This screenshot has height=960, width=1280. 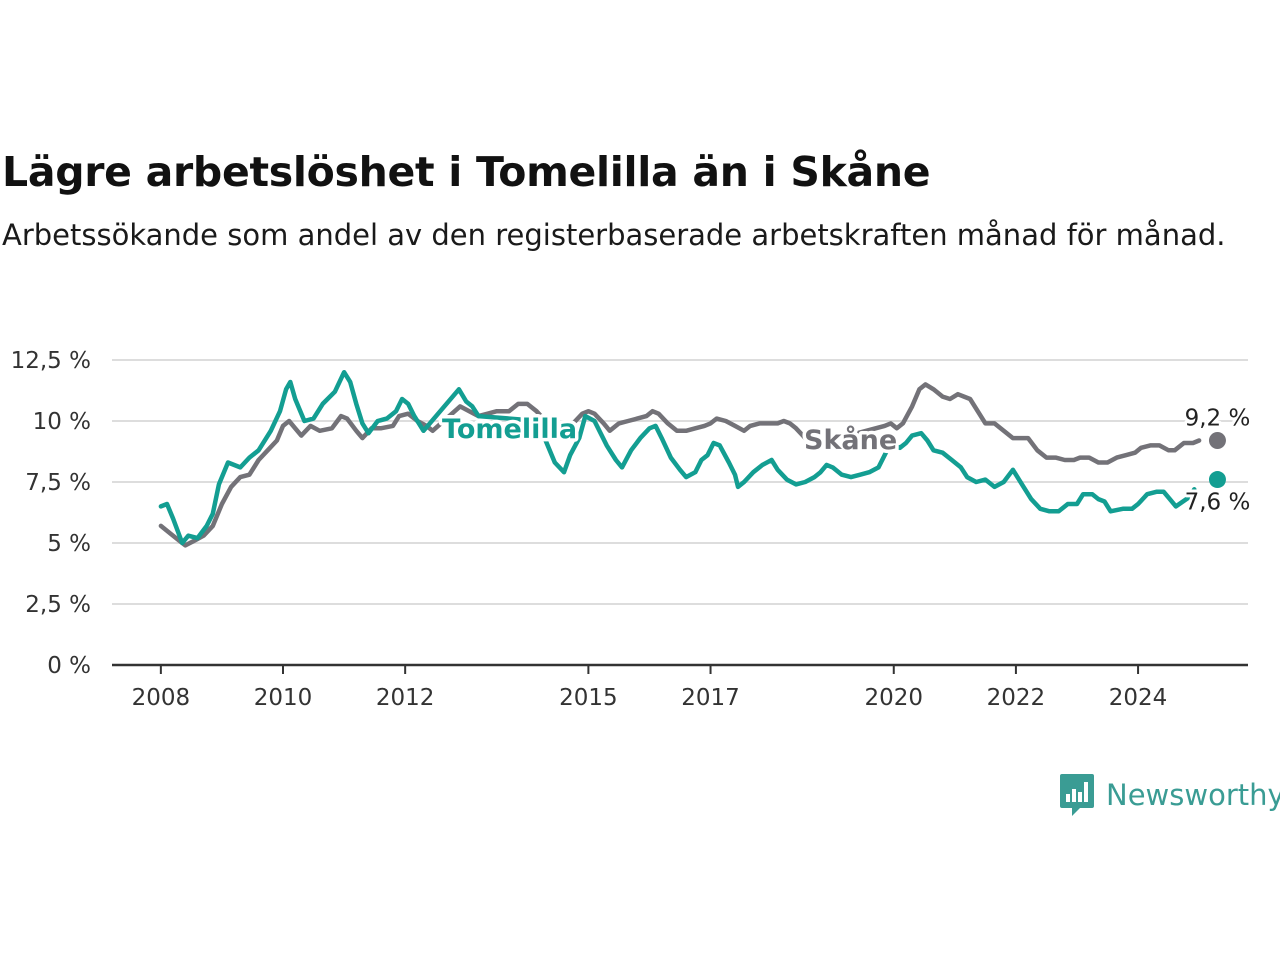 I want to click on skane-end-marker, so click(x=1217, y=441).